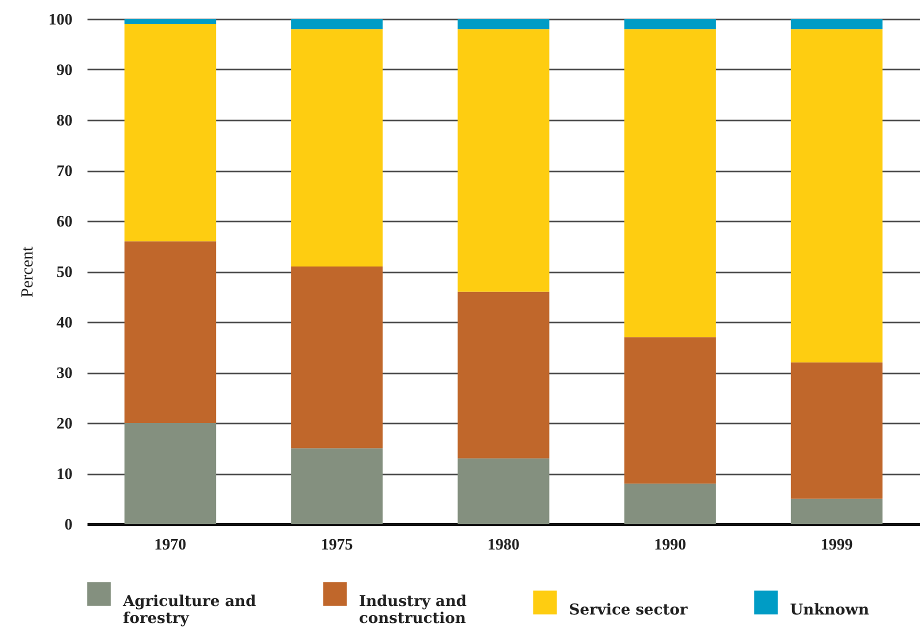 This screenshot has height=635, width=920. Describe the element at coordinates (189, 609) in the screenshot. I see `legend-label: Agriculture and forestry` at that location.